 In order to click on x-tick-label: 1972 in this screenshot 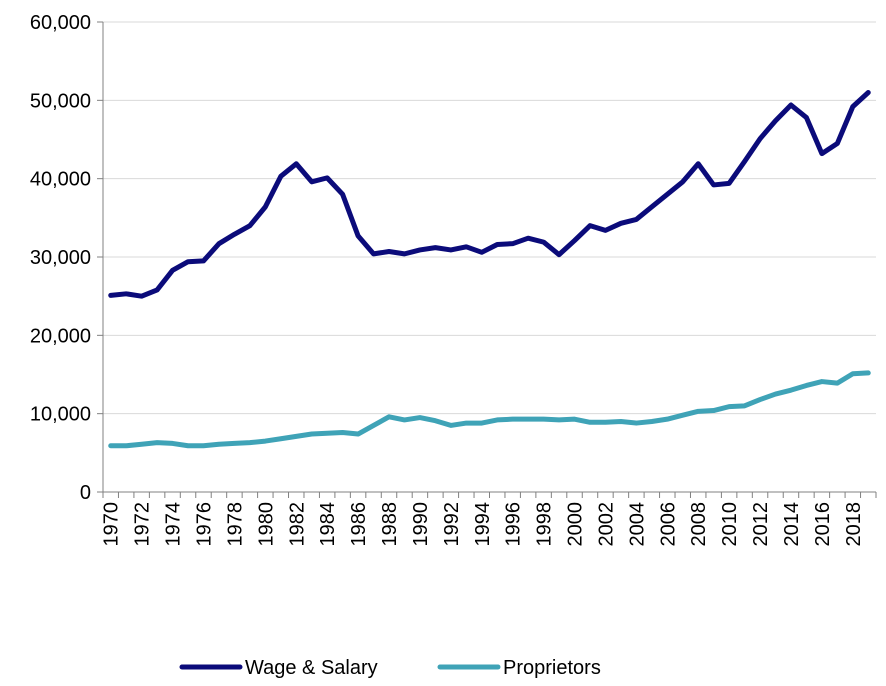, I will do `click(143, 524)`.